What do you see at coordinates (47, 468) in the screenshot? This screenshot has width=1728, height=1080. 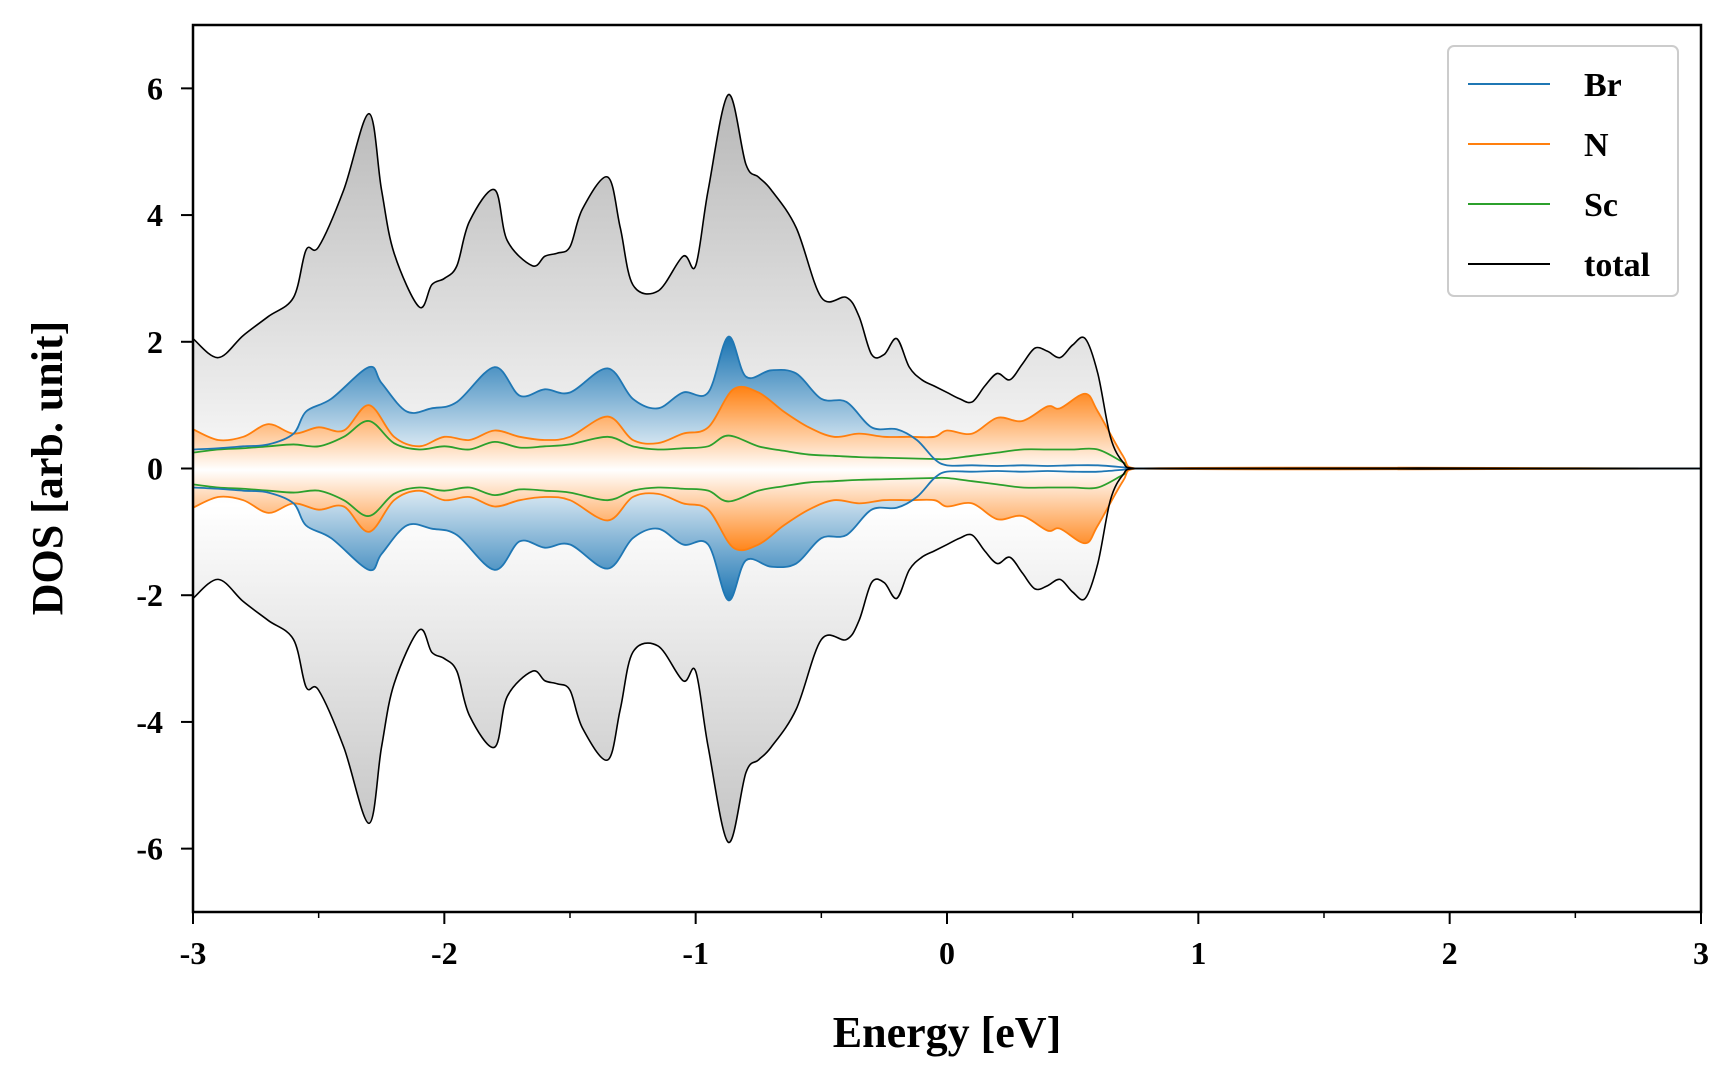 I see `y-axis-label: DOS [arb. unit]` at bounding box center [47, 468].